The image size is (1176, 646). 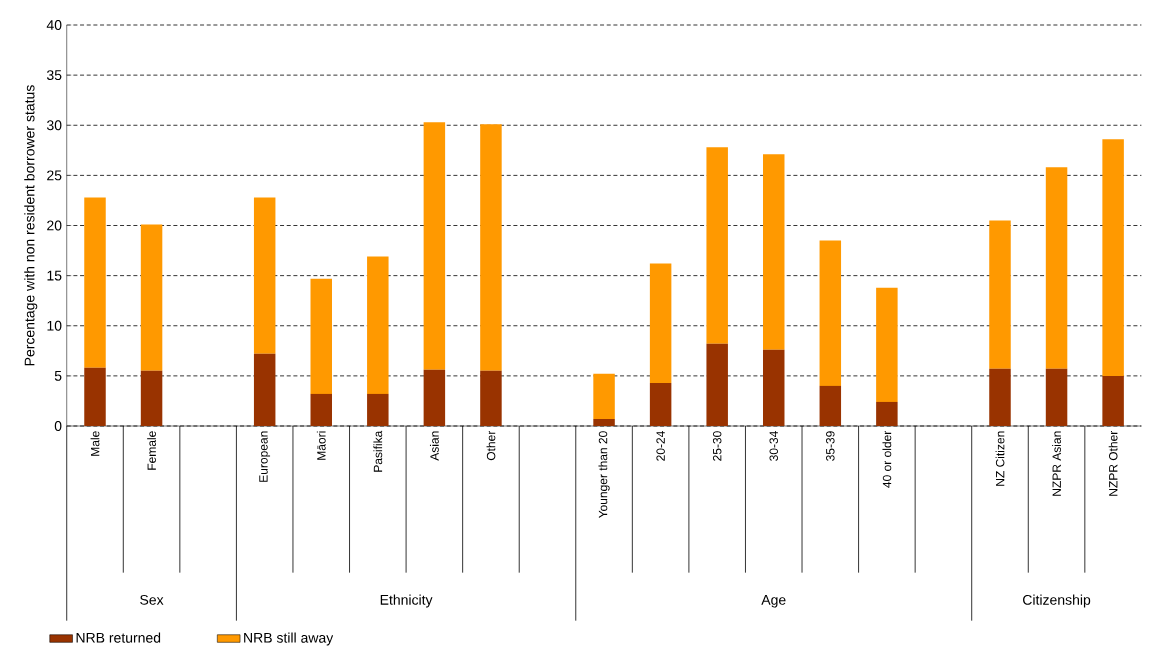 What do you see at coordinates (604, 475) in the screenshot?
I see `x-tick-label: Younger than 20` at bounding box center [604, 475].